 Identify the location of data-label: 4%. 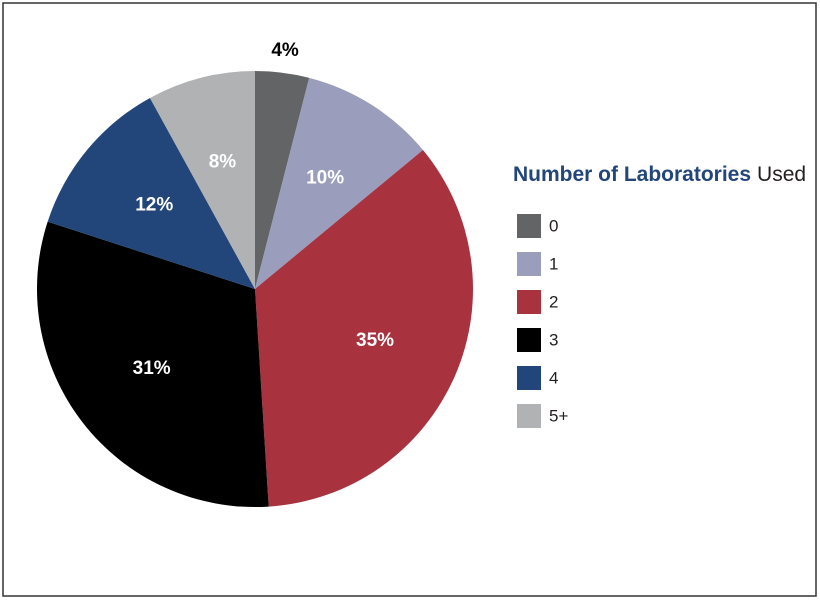
(285, 50).